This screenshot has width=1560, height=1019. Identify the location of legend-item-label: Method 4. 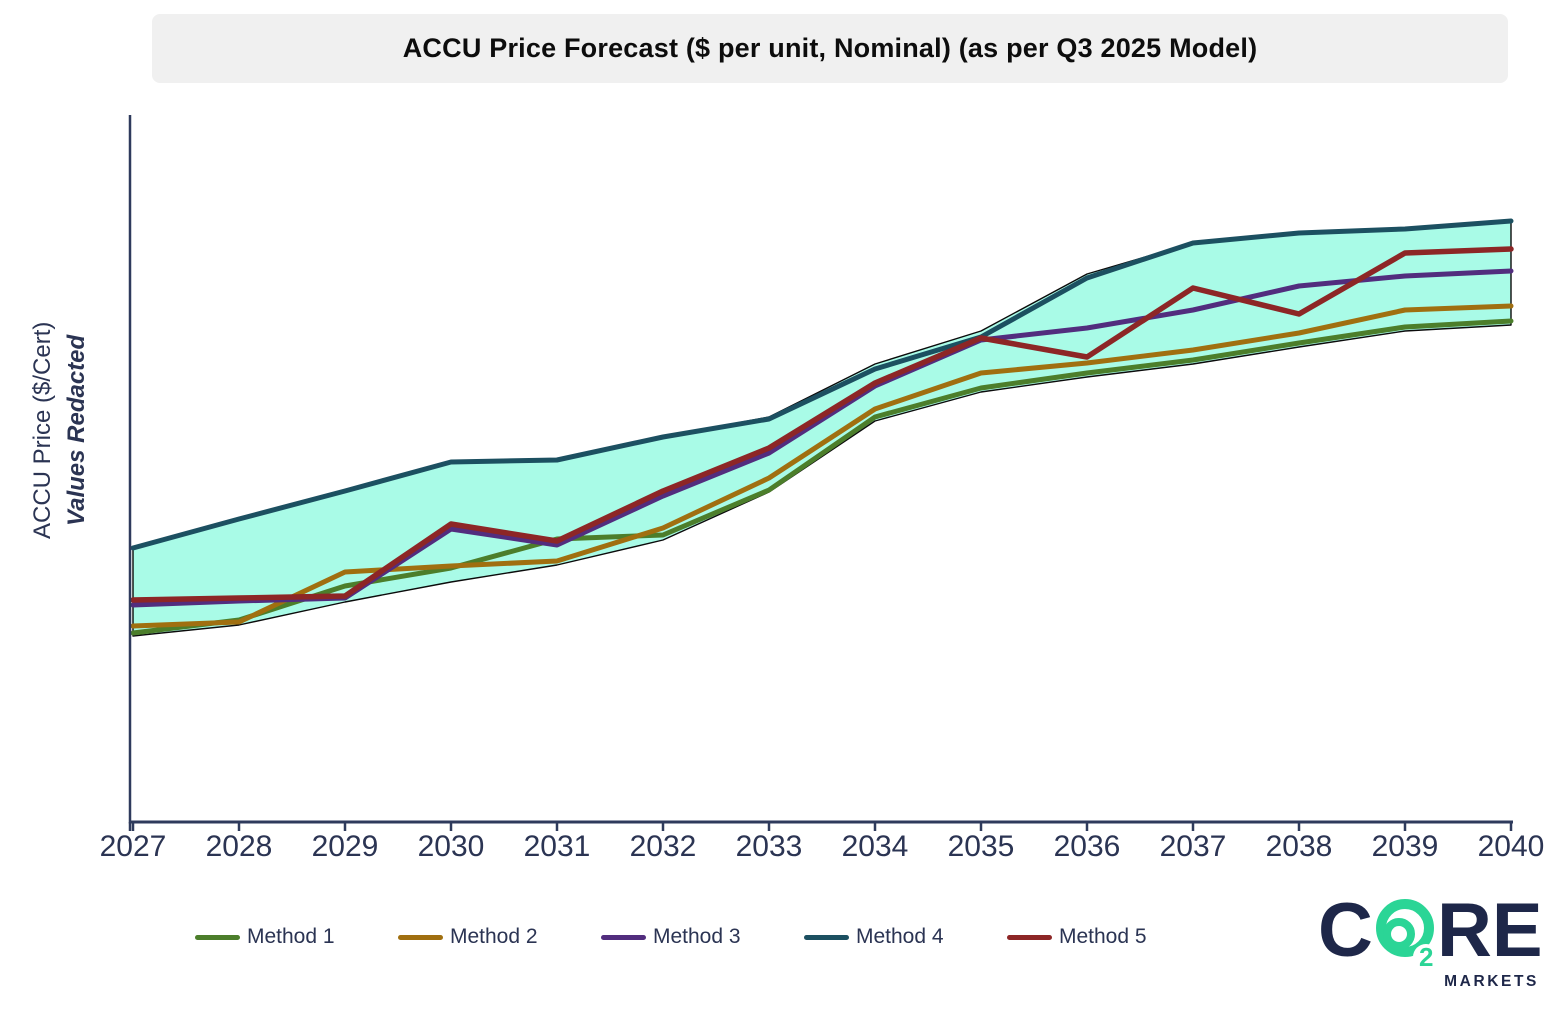
(900, 936).